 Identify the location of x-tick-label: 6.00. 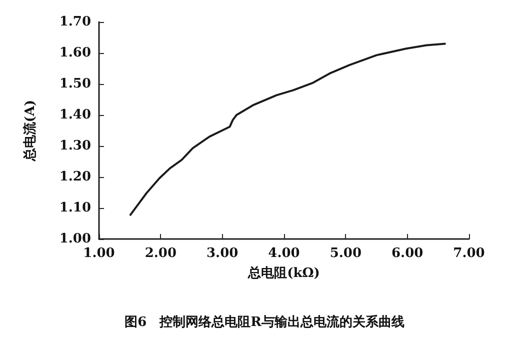
(407, 253).